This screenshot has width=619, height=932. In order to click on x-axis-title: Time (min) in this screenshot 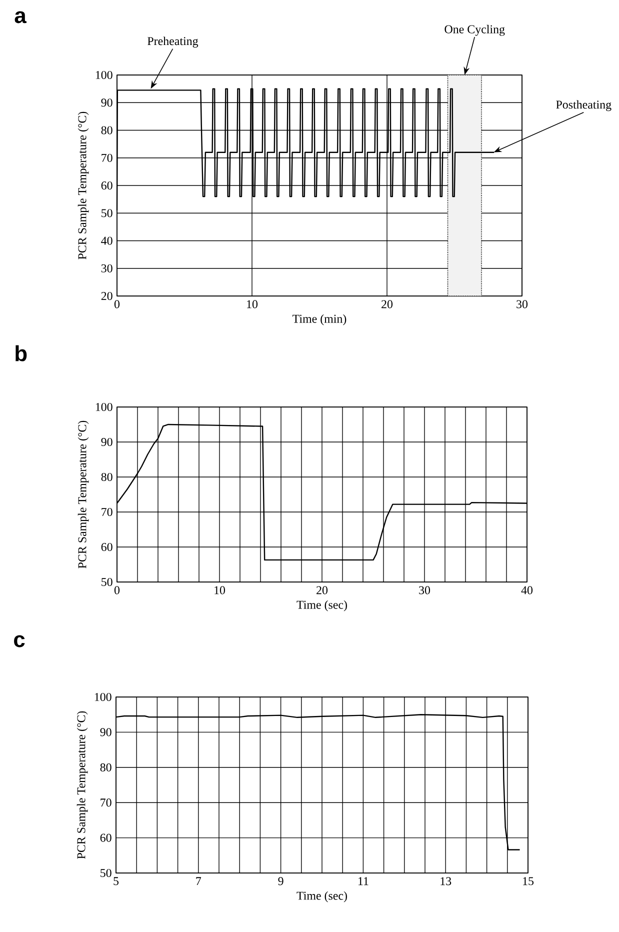, I will do `click(319, 320)`.